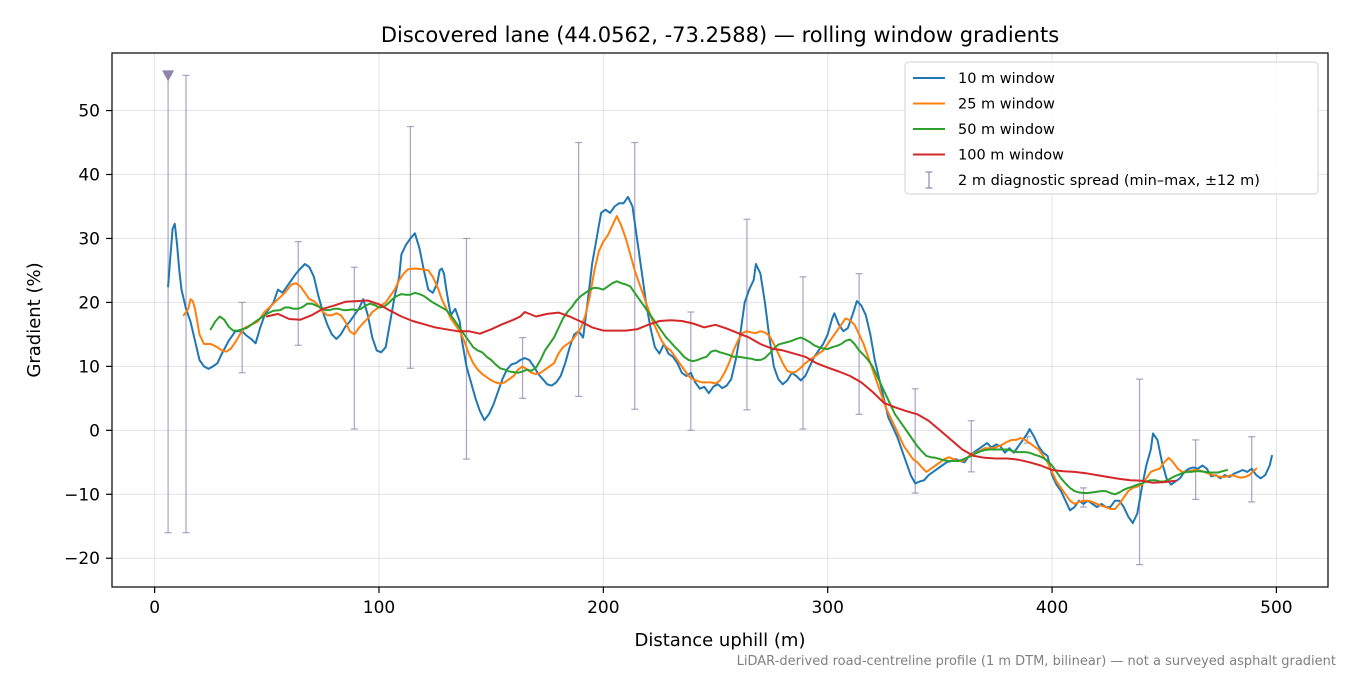  I want to click on legend-label: 10 m window, so click(1006, 79).